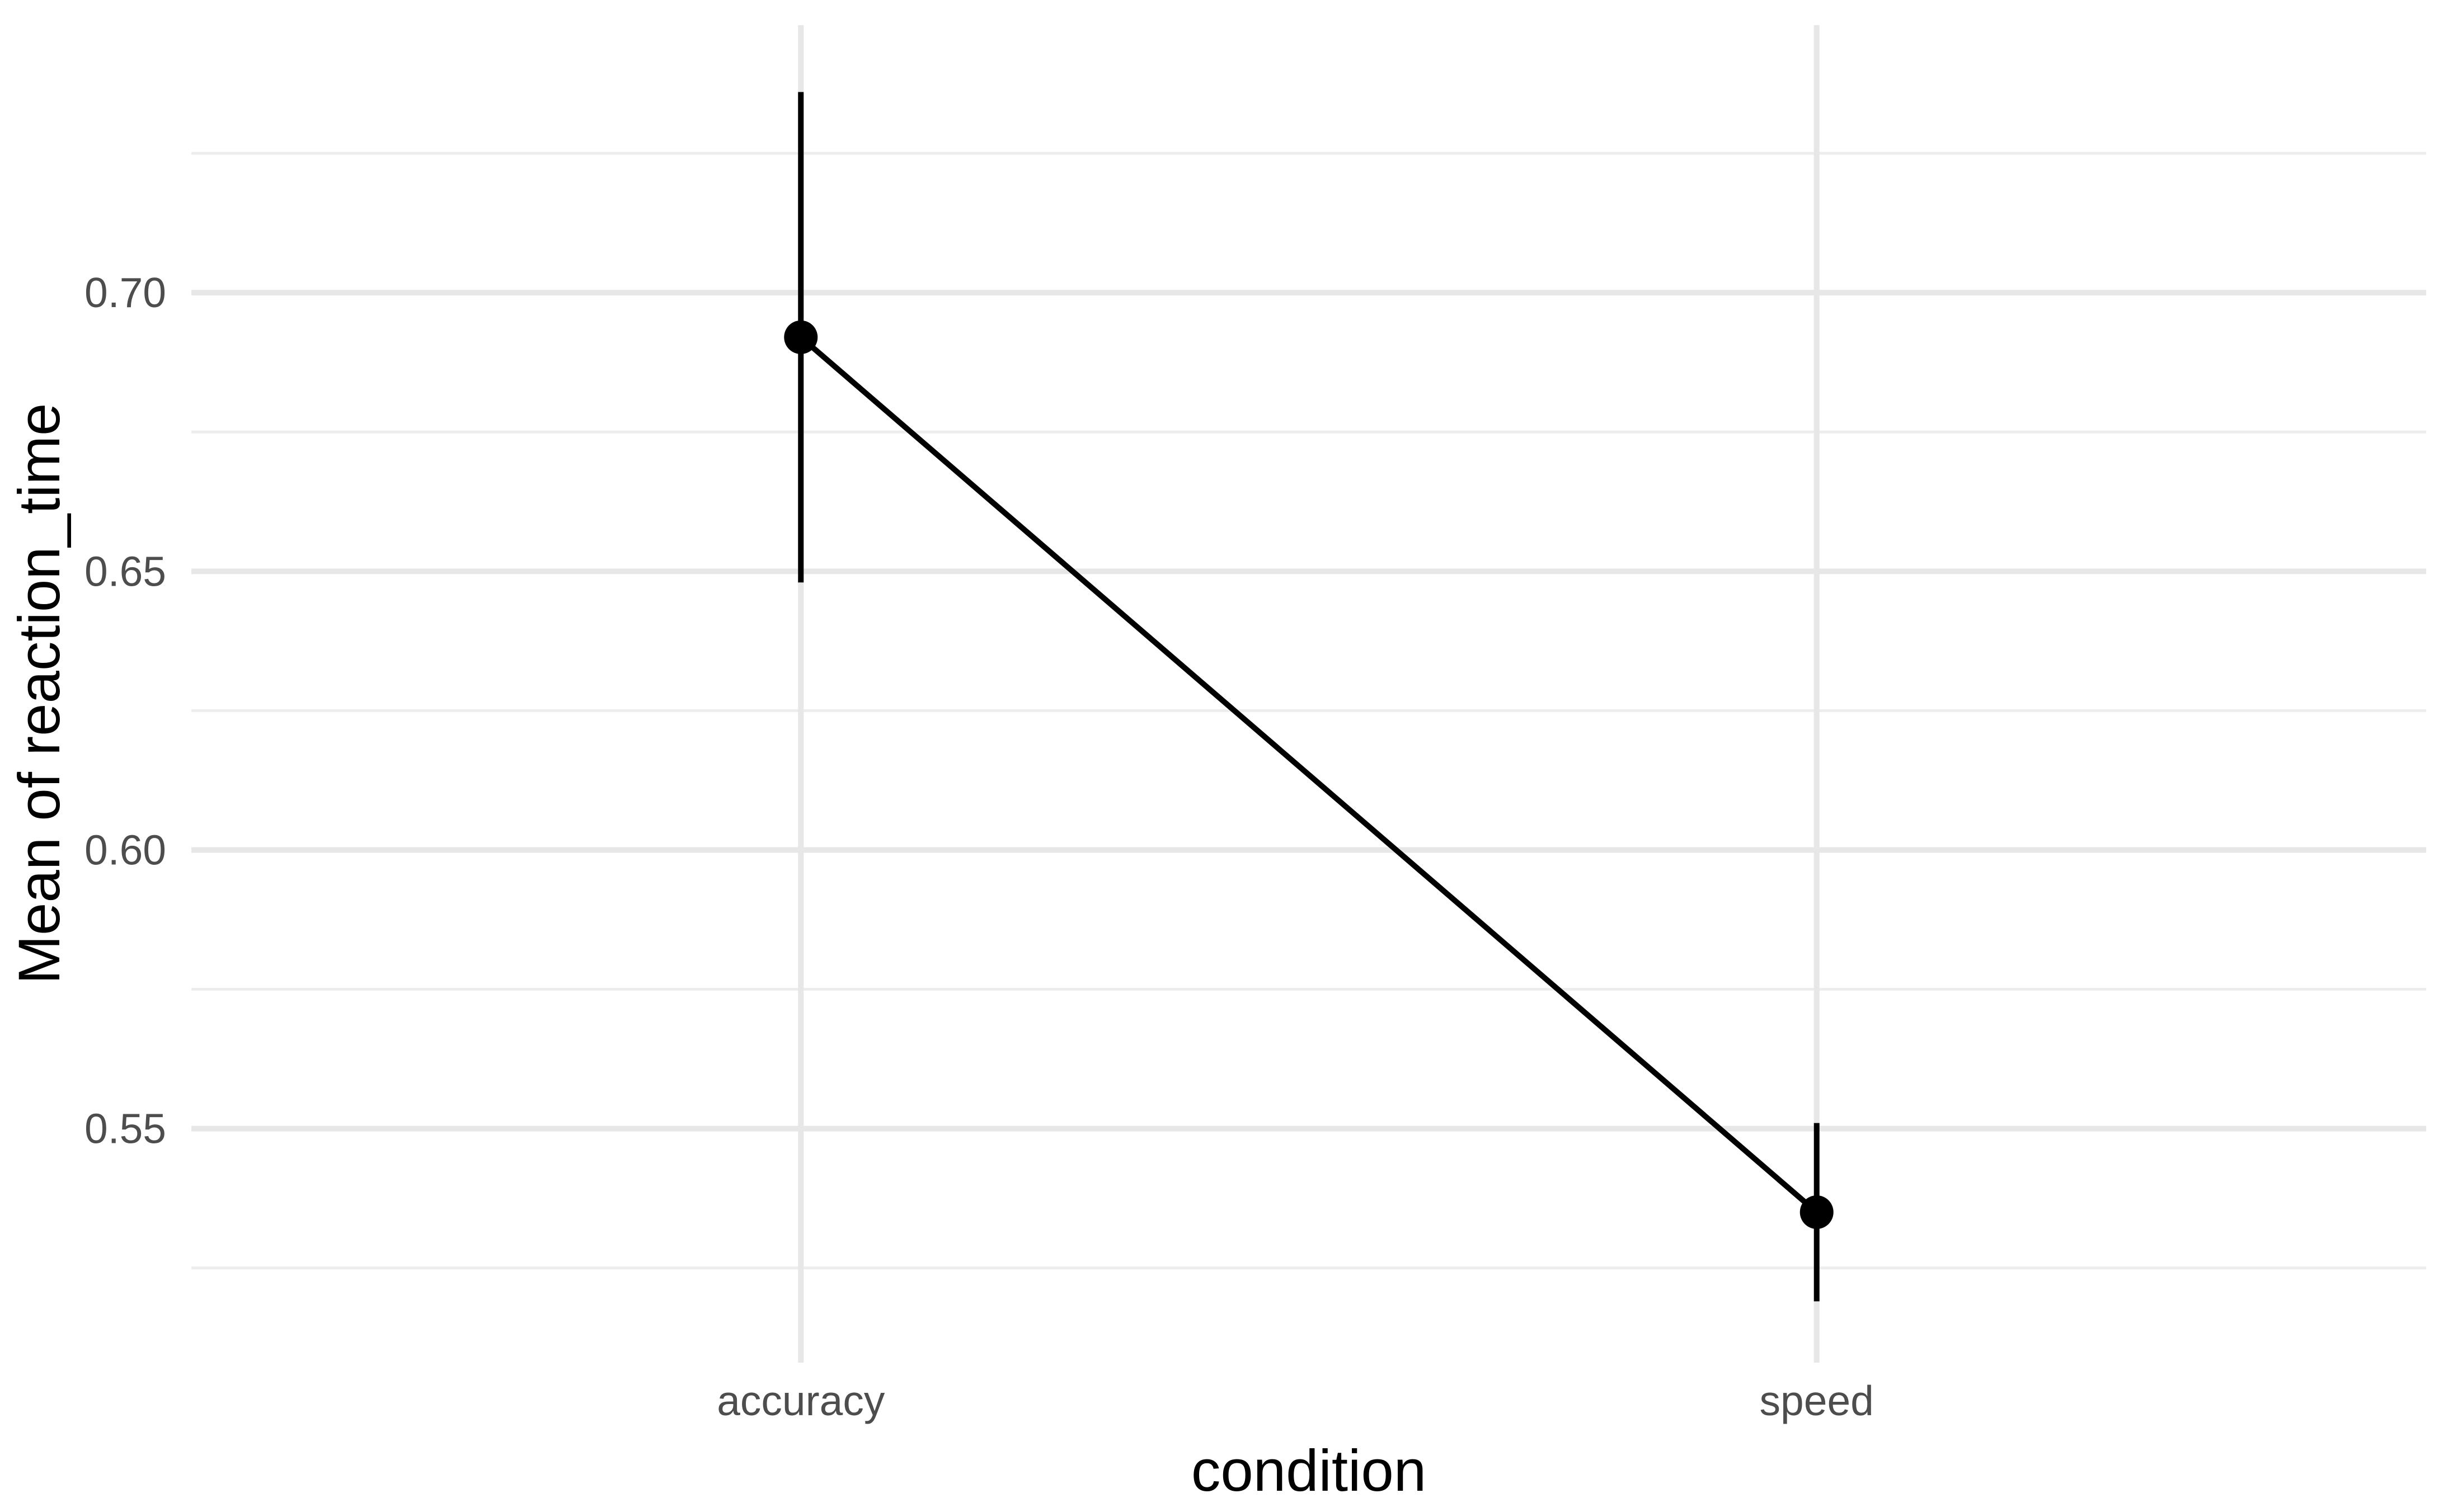  Describe the element at coordinates (125, 293) in the screenshot. I see `y-tick-label: 0.70` at that location.